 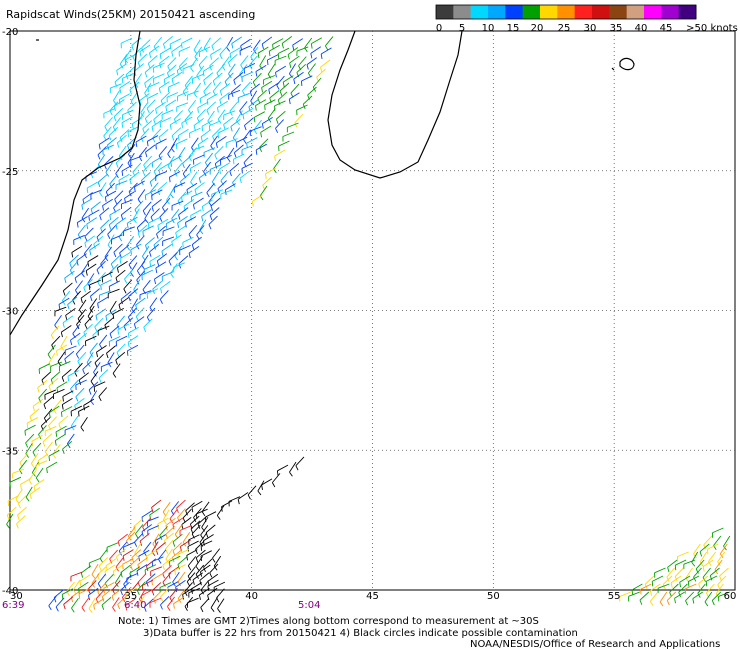 What do you see at coordinates (373, 596) in the screenshot?
I see `longitude-labels: 30 35 40 45 50 55 60` at bounding box center [373, 596].